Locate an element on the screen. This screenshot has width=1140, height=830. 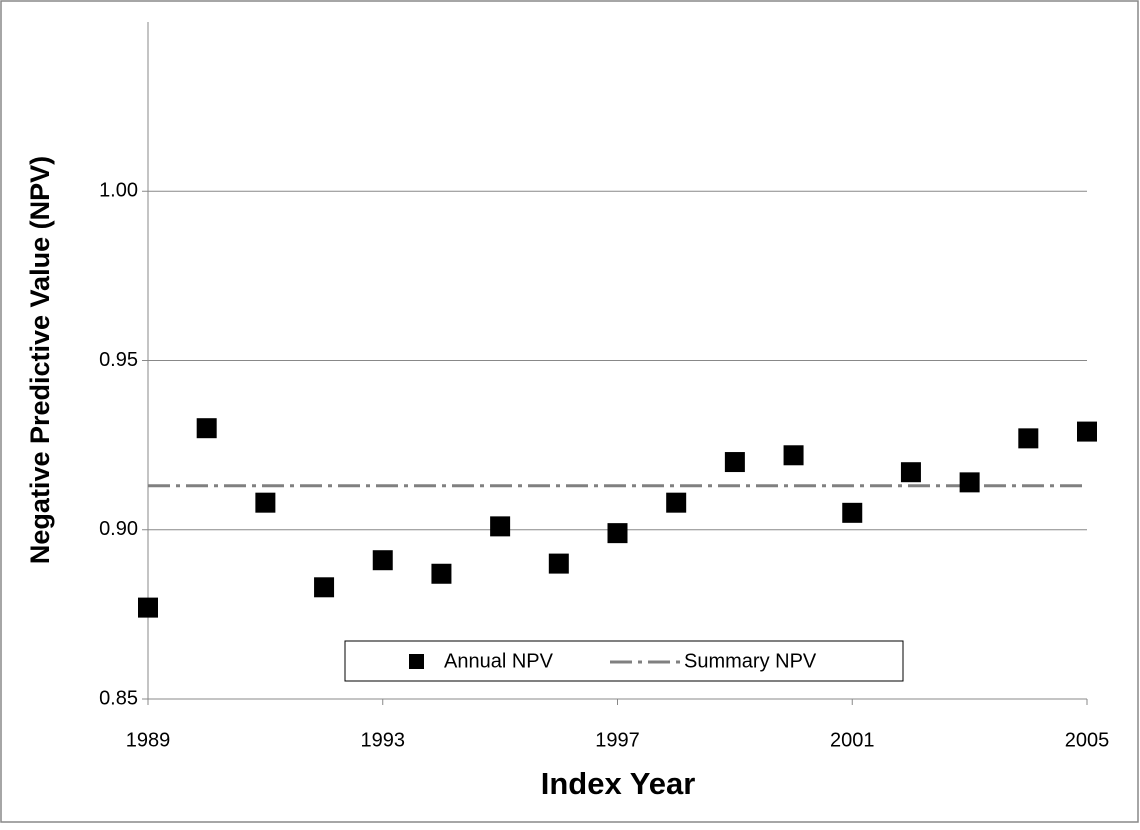
legend-label: Annual NPV is located at coordinates (499, 661).